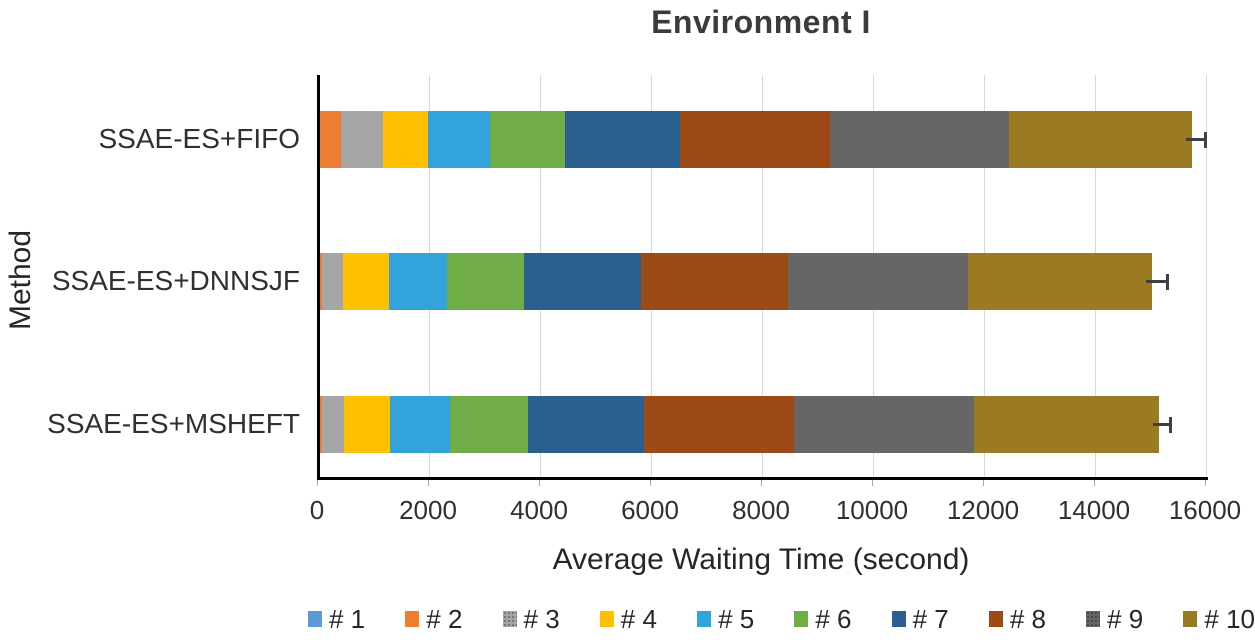  I want to click on legend-label: # 1, so click(347, 618).